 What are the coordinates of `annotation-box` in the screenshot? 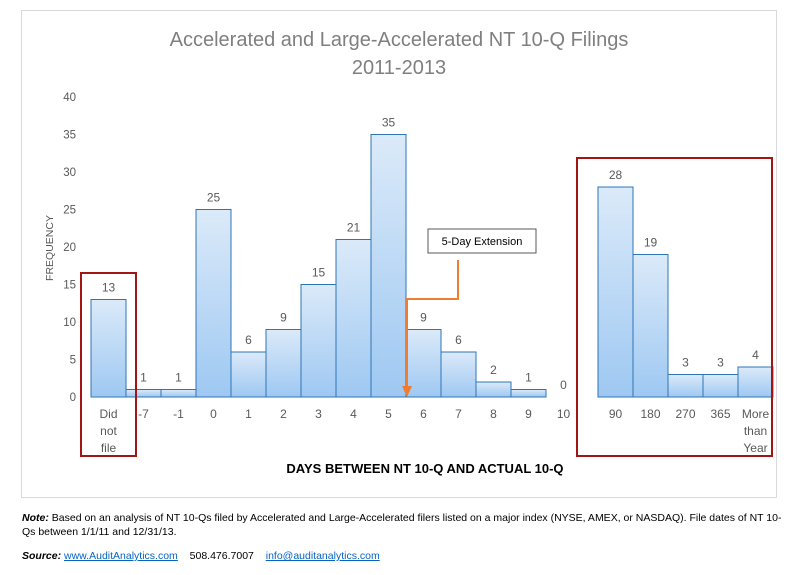 It's located at (482, 241).